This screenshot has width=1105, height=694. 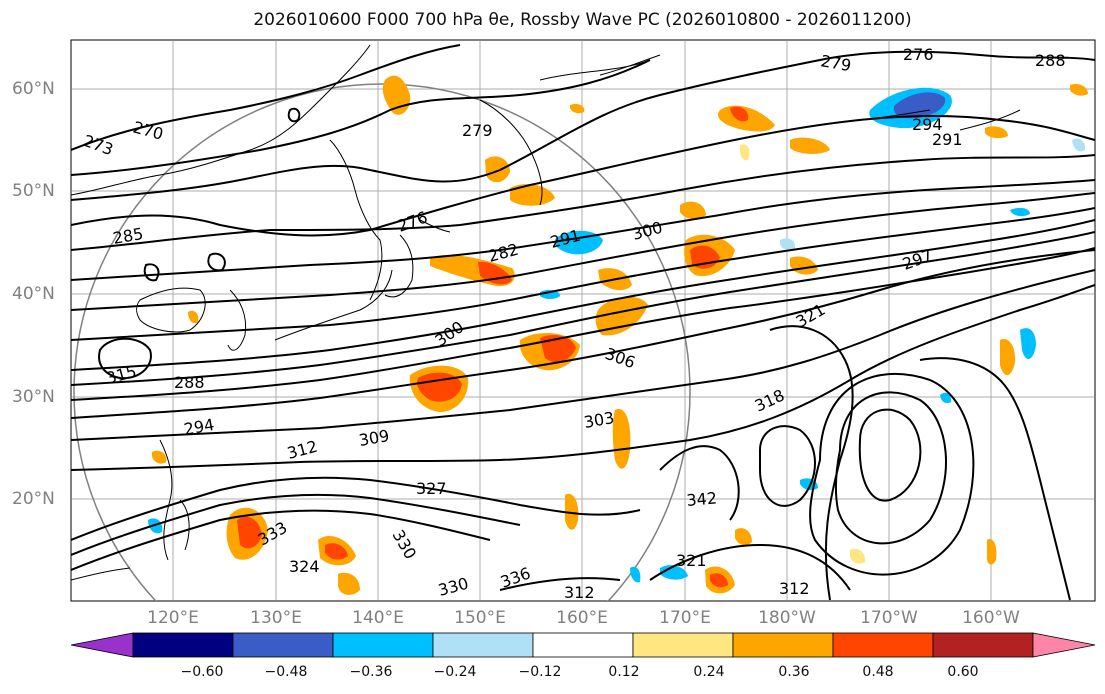 What do you see at coordinates (927, 124) in the screenshot?
I see `contour-label: 294` at bounding box center [927, 124].